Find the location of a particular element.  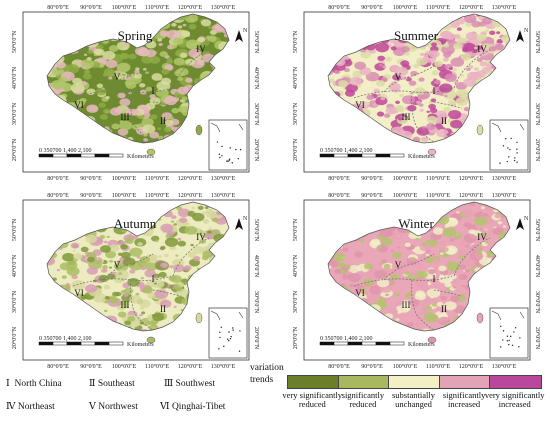

region-numeral-r5: V is located at coordinates (117, 77).